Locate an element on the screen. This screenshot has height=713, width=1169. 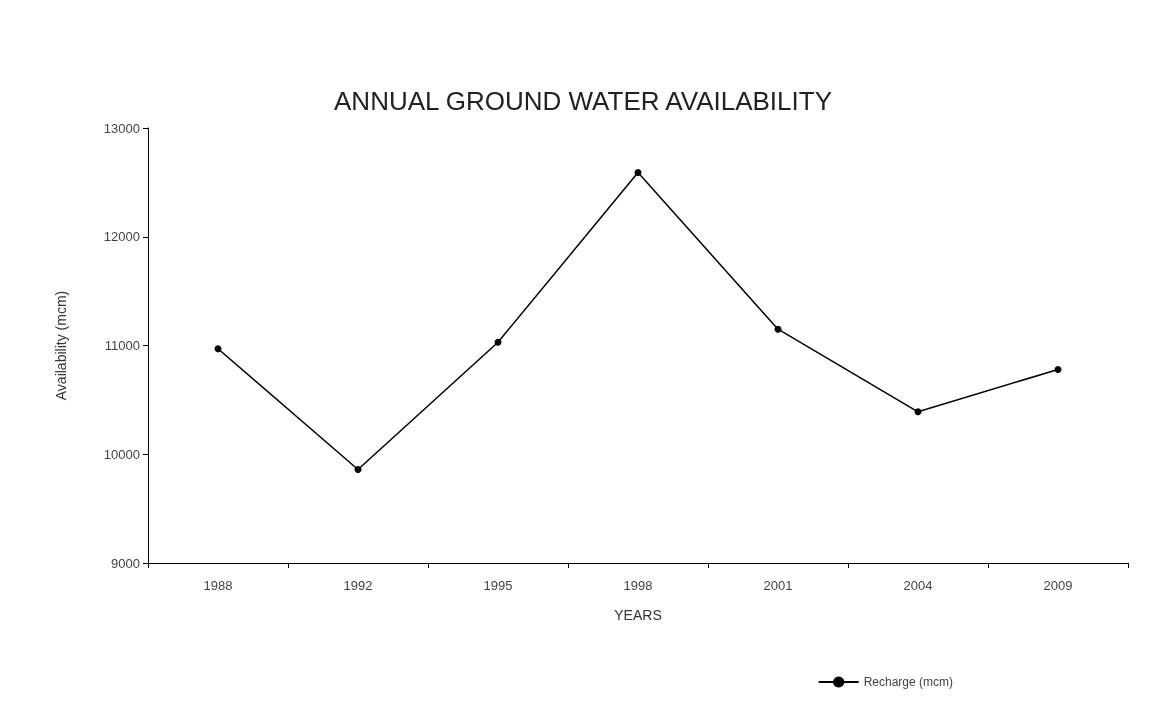
x-tick-label: 2009 is located at coordinates (1058, 585).